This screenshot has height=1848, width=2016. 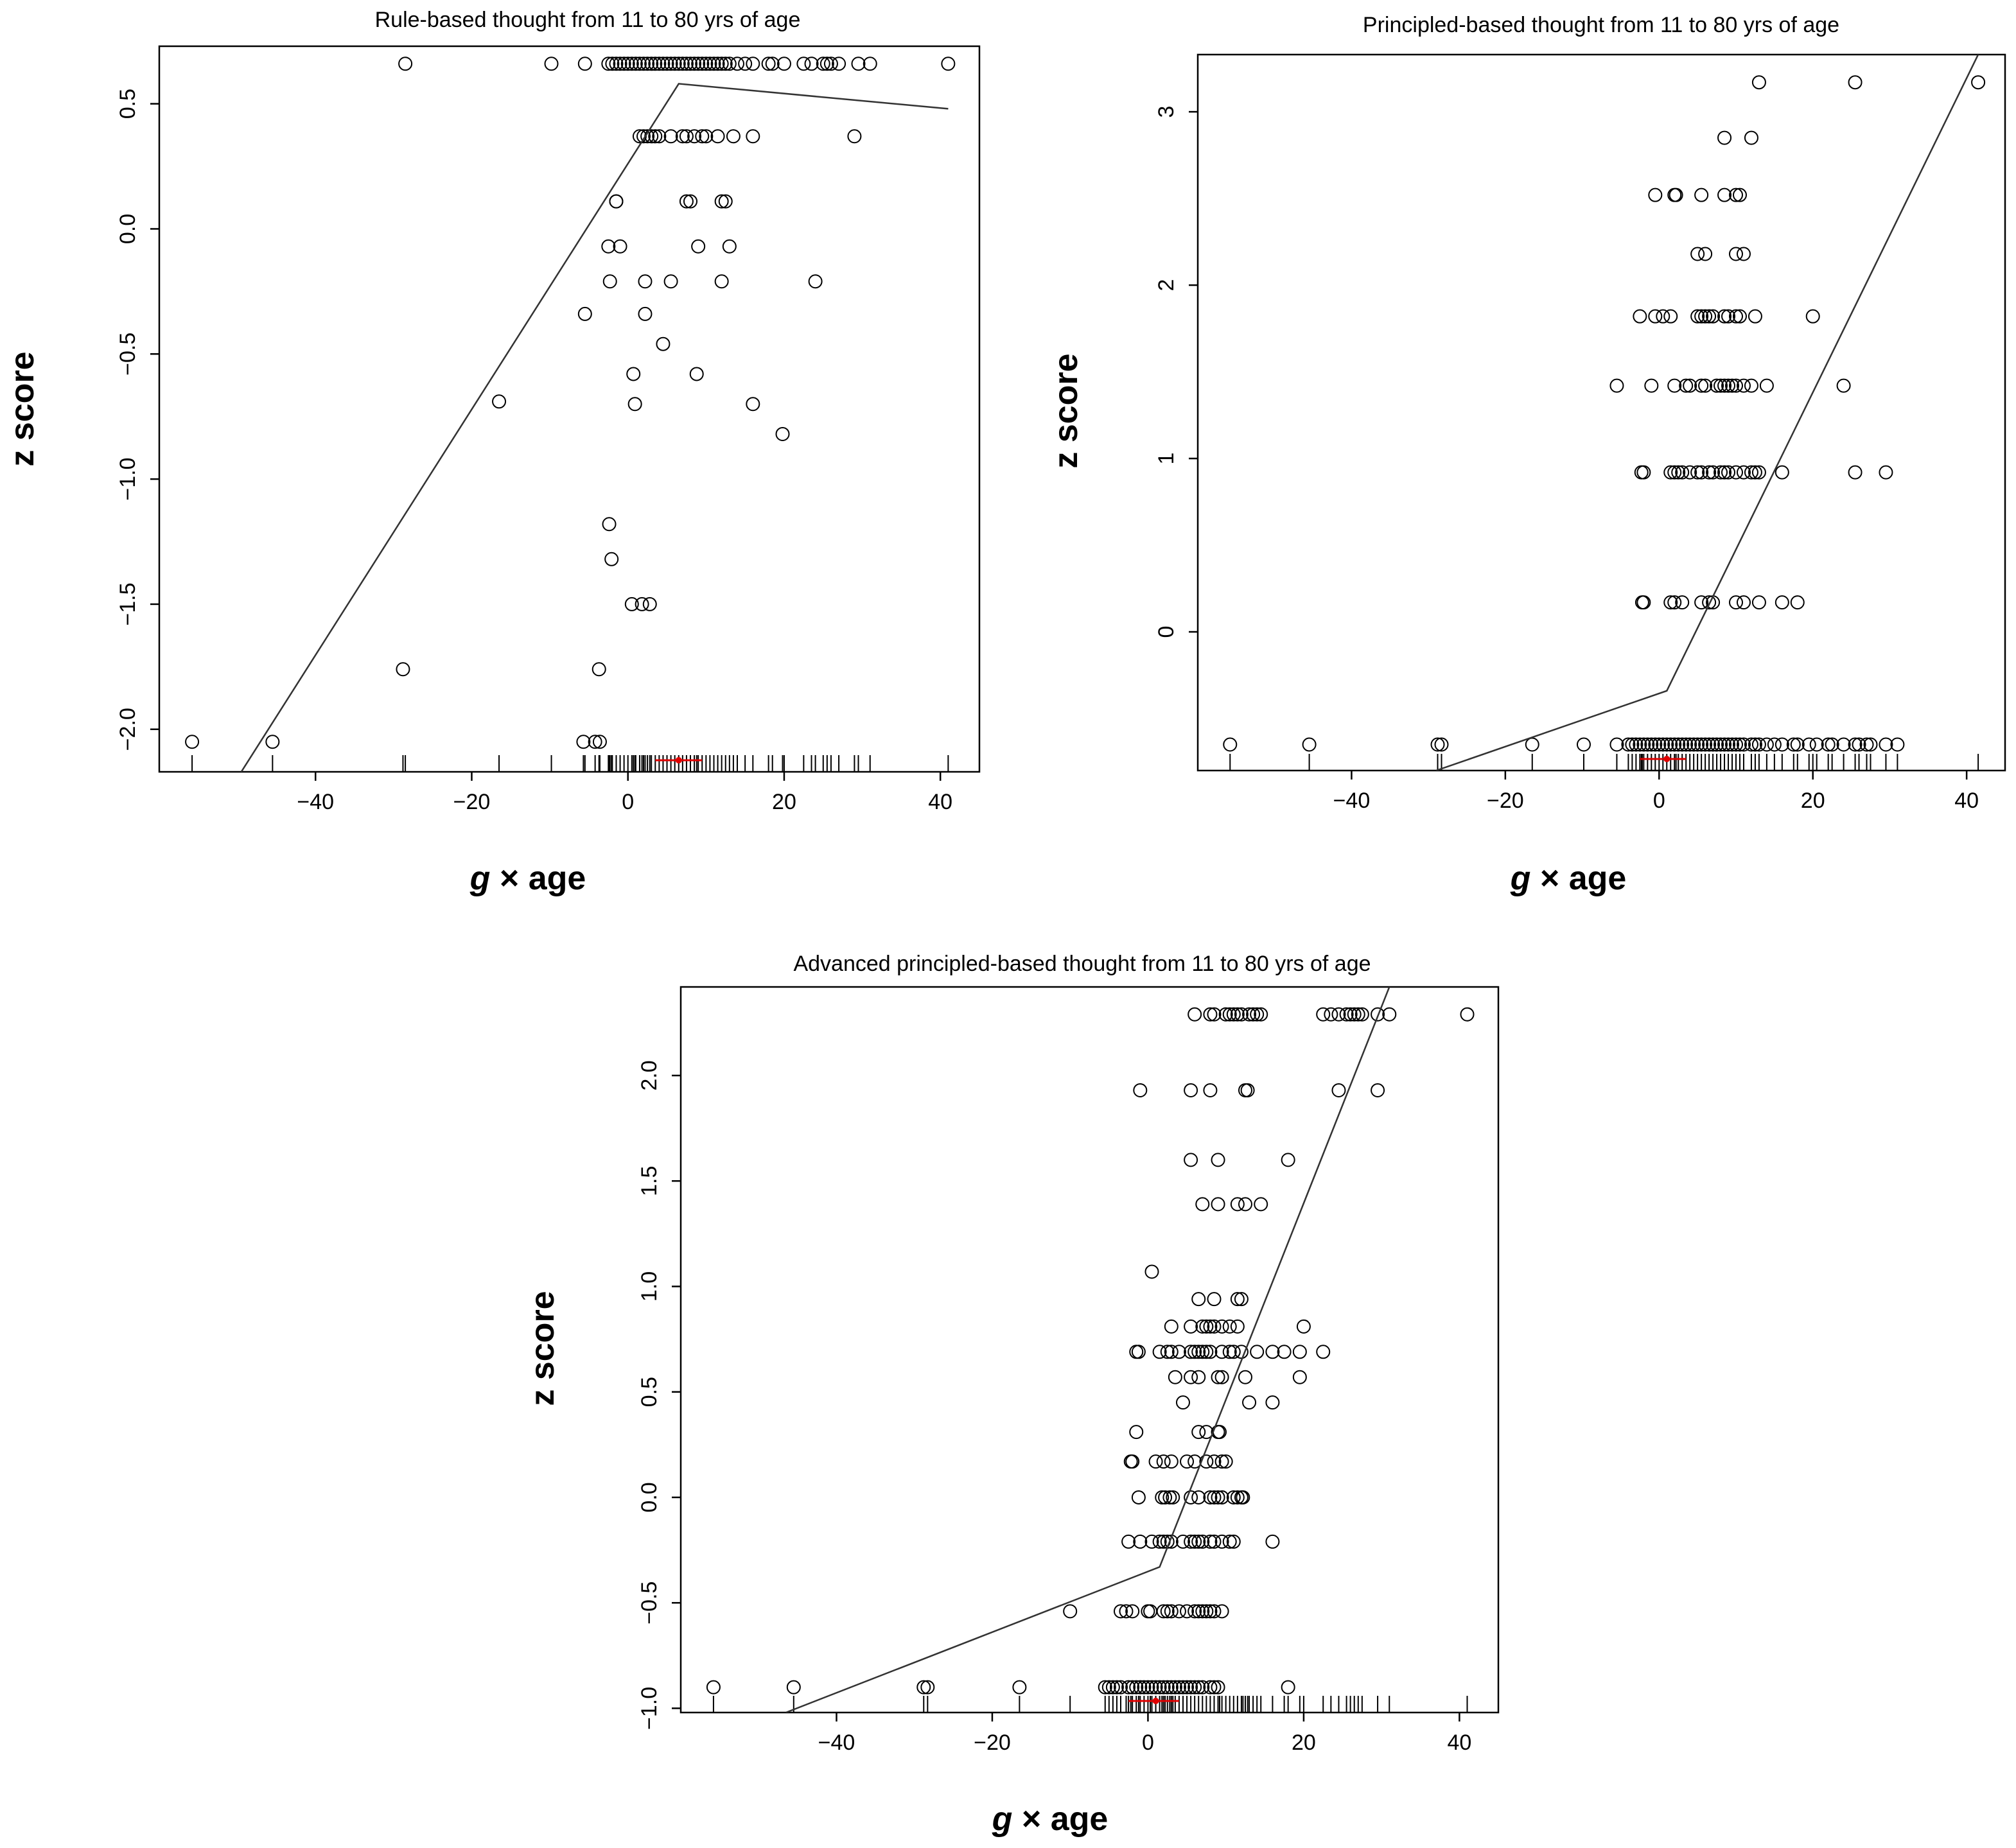 What do you see at coordinates (128, 354) in the screenshot?
I see `y-tick-label: −0.5` at bounding box center [128, 354].